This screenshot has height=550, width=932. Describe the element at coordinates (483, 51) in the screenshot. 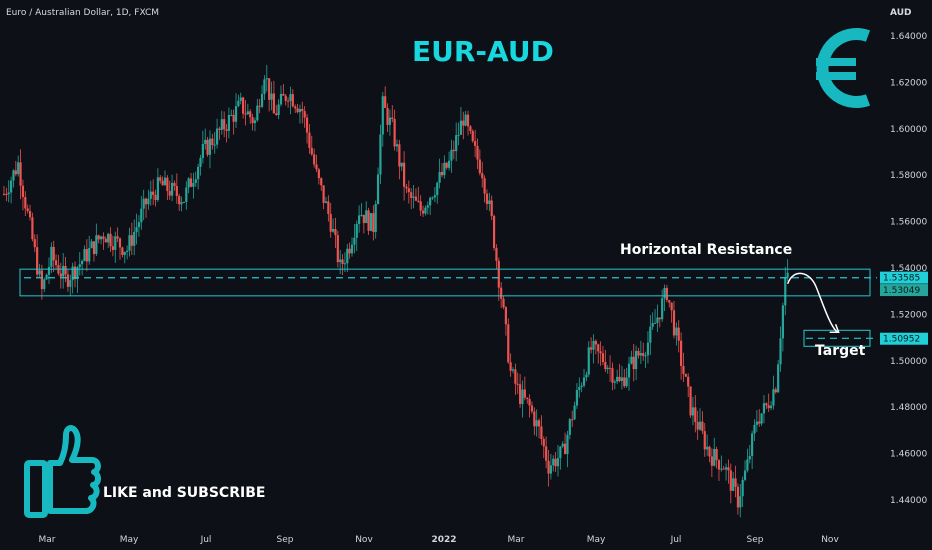

I see `chart-title: EUR-AUD` at that location.